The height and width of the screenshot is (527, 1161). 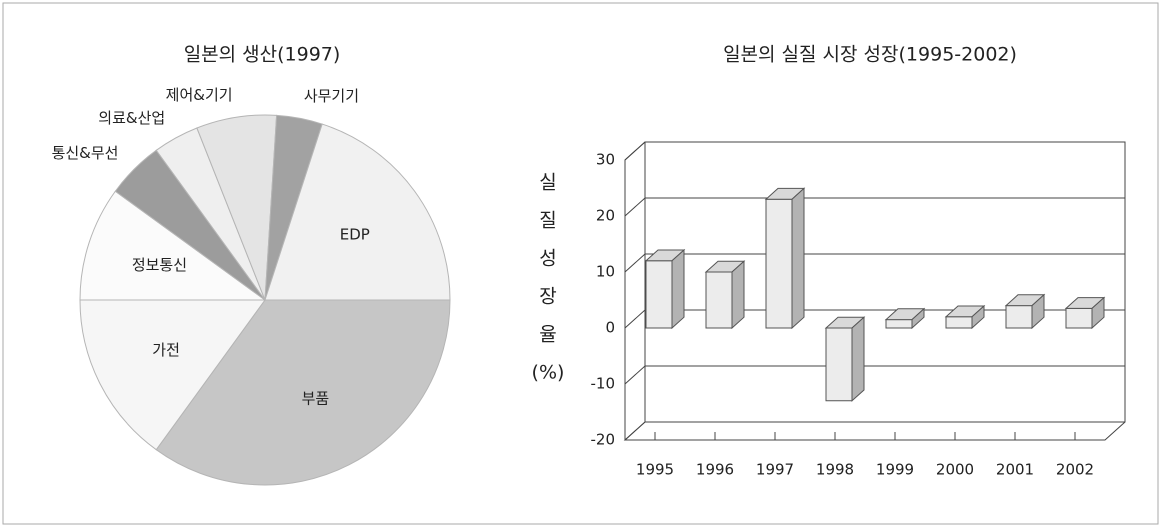 What do you see at coordinates (548, 373) in the screenshot?
I see `y-axis-label: (%)` at bounding box center [548, 373].